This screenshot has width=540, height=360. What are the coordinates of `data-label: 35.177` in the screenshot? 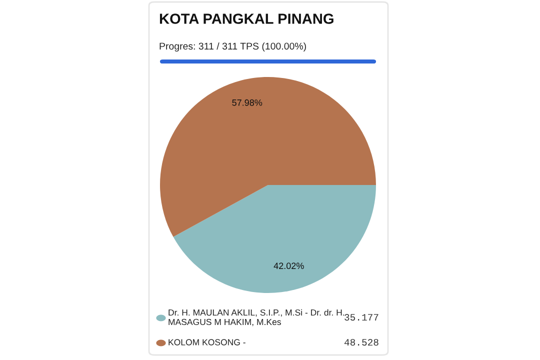 It's located at (361, 317).